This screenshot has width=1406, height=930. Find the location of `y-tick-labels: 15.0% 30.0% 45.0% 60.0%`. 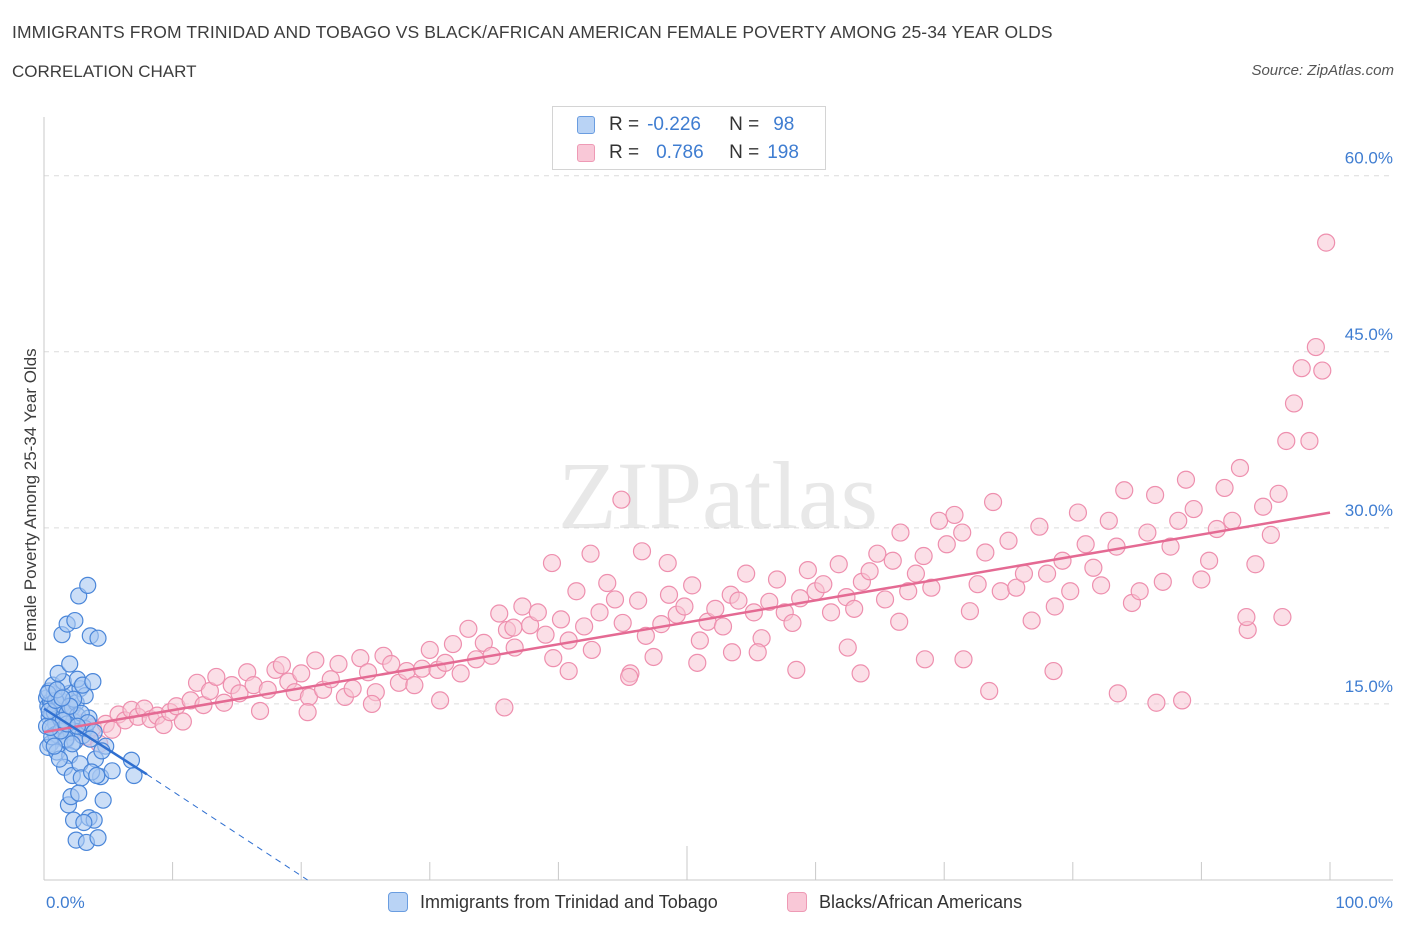

y-tick-labels: 15.0% 30.0% 45.0% 60.0% is located at coordinates (1369, 422).